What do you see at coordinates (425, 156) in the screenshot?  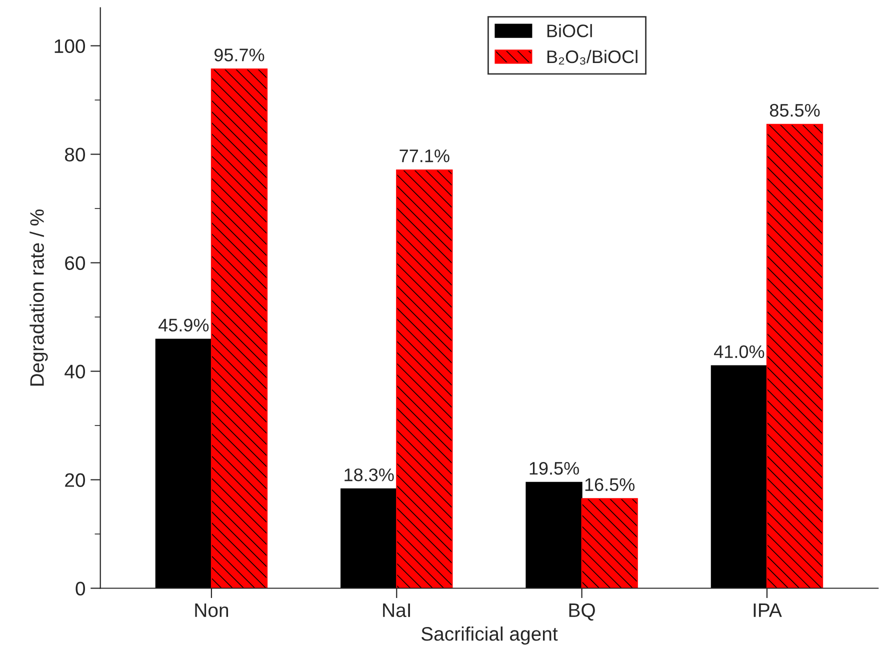 I see `data-label: 77.1%` at bounding box center [425, 156].